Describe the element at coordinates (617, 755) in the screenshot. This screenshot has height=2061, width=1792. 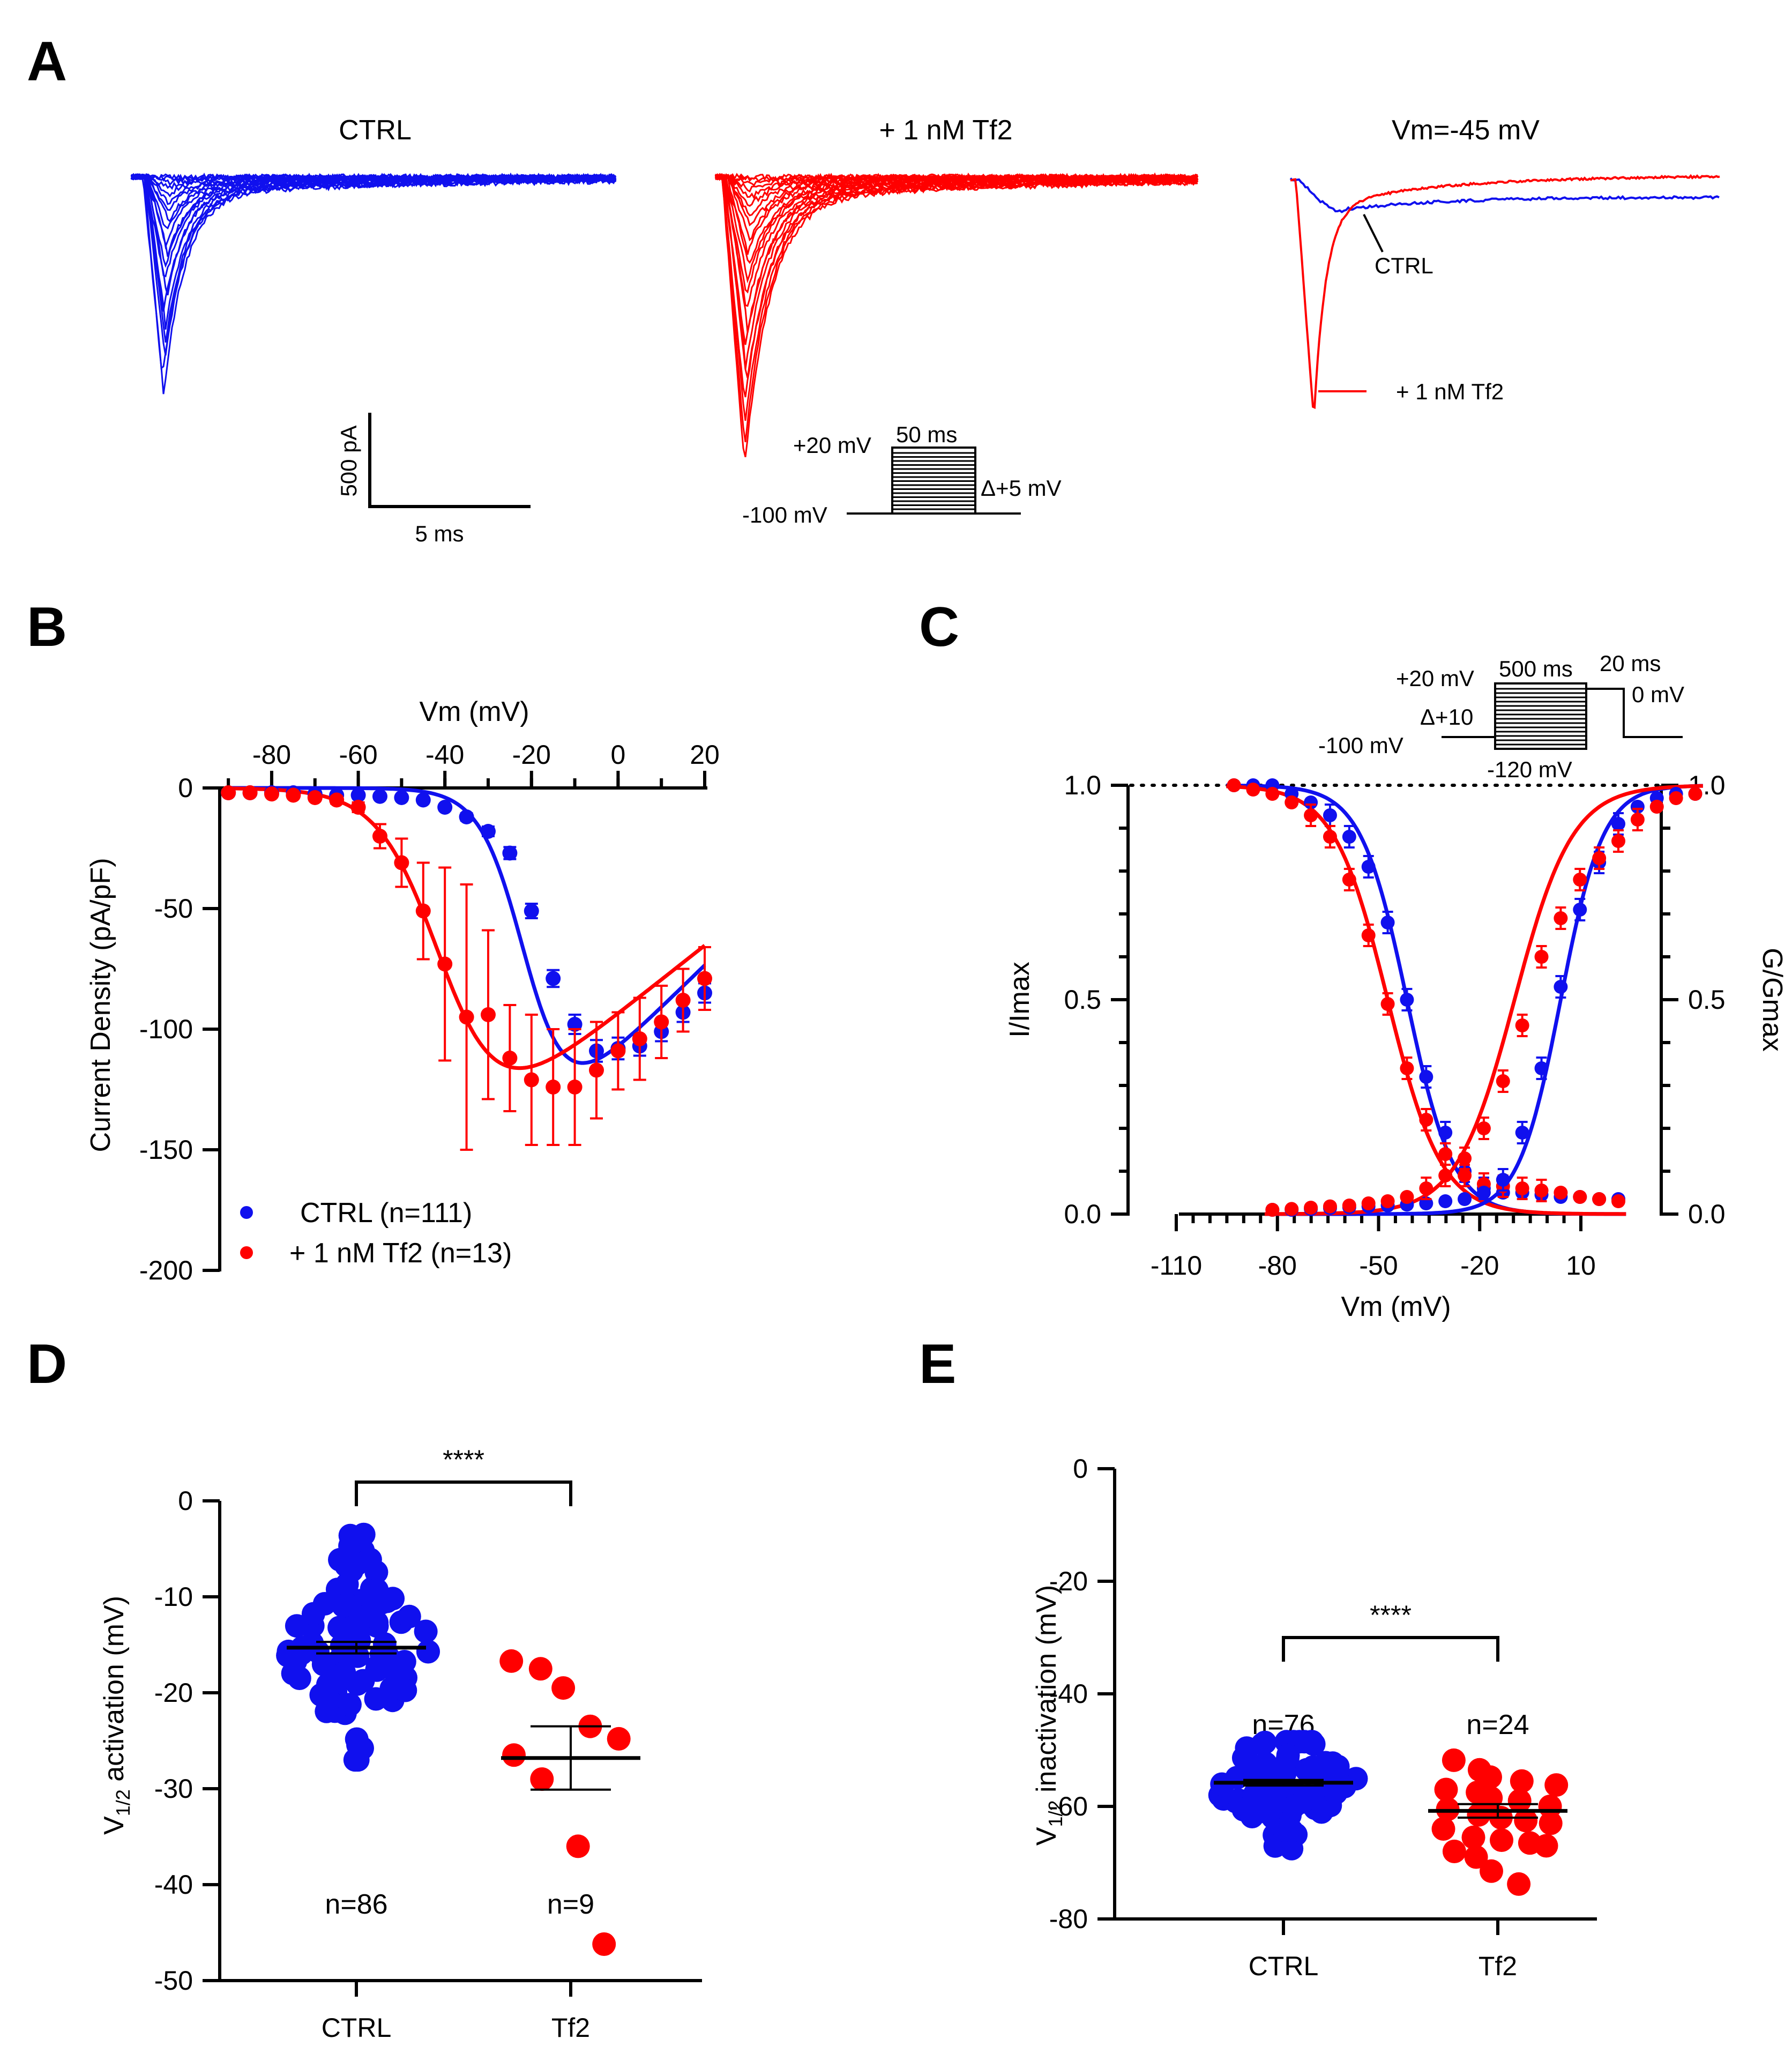
I see `b-x-tick-label: 0` at that location.